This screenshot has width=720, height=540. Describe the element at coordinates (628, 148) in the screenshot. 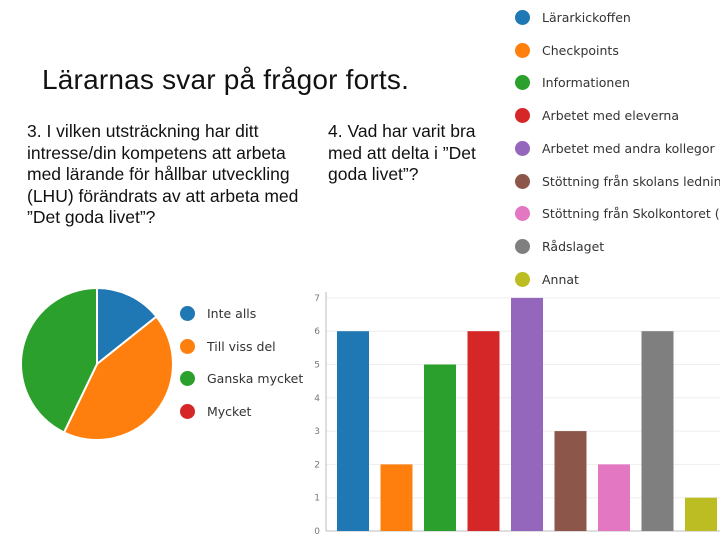

I see `legend-label: Arbetet med andra kollegor` at that location.